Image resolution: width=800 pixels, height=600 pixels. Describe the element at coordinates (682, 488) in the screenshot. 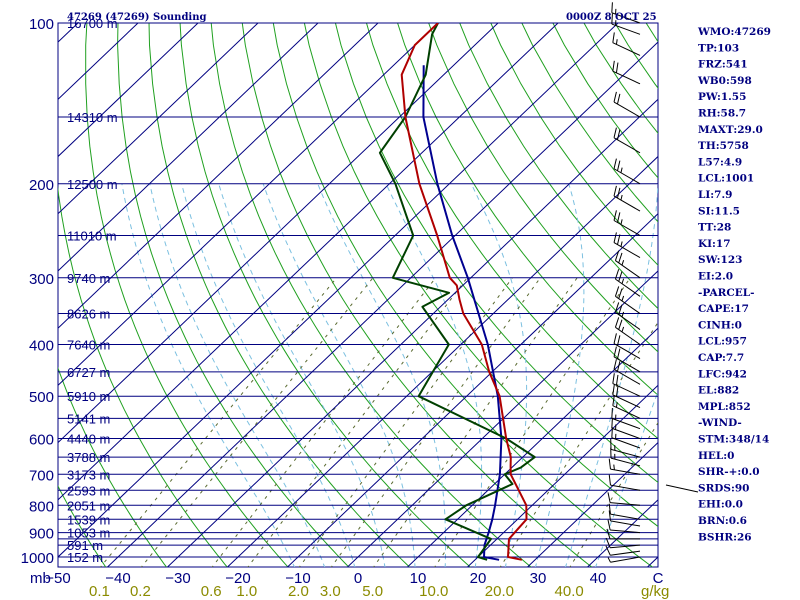

I see `bshr-pointer` at that location.